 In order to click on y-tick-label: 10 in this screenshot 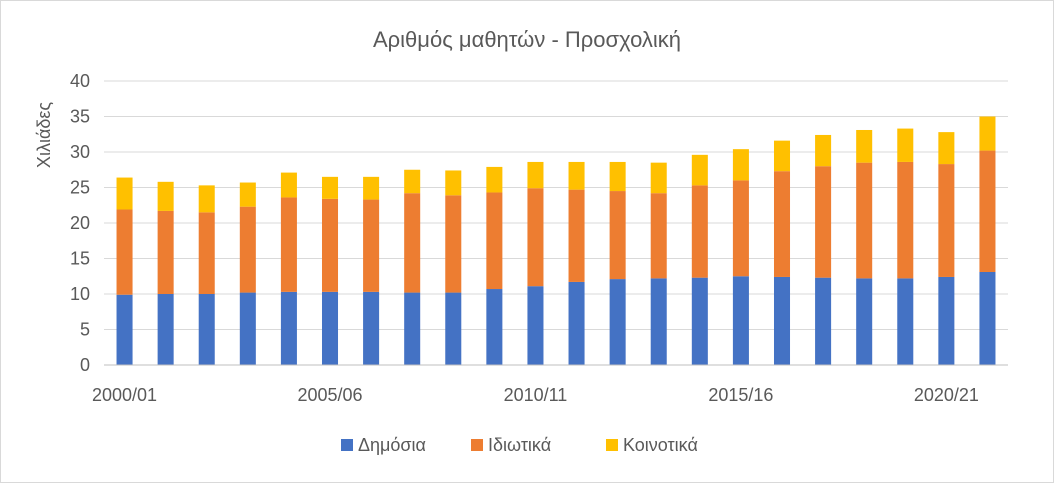, I will do `click(80, 294)`.